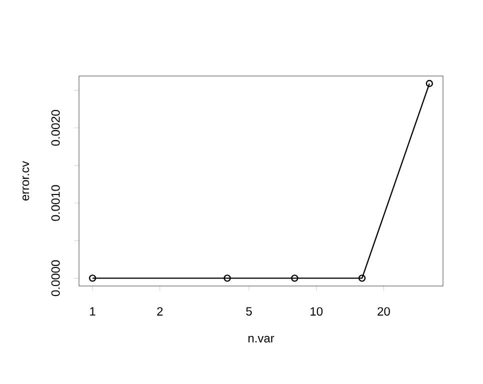 The width and height of the screenshot is (483, 384). I want to click on x-tick-label: 1, so click(93, 311).